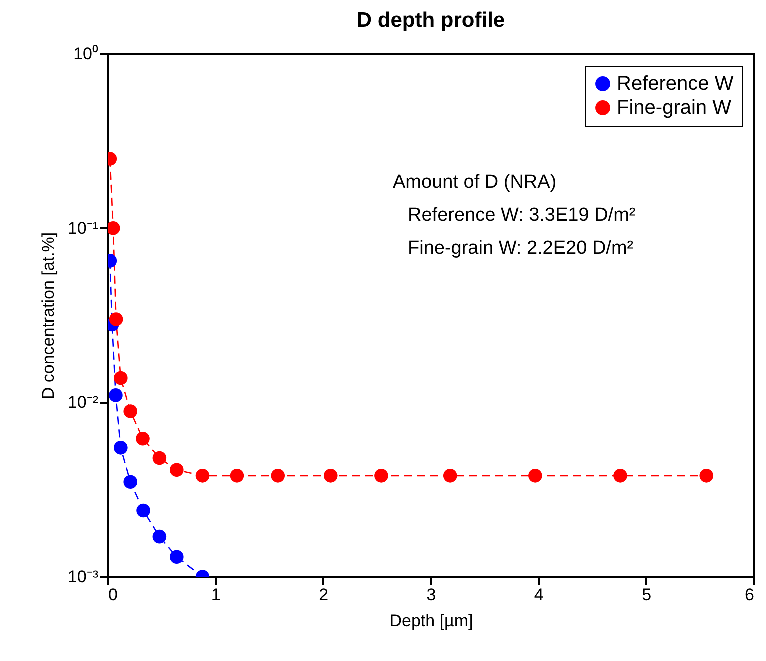 The image size is (766, 661). What do you see at coordinates (431, 595) in the screenshot?
I see `x-tick-label: 3` at bounding box center [431, 595].